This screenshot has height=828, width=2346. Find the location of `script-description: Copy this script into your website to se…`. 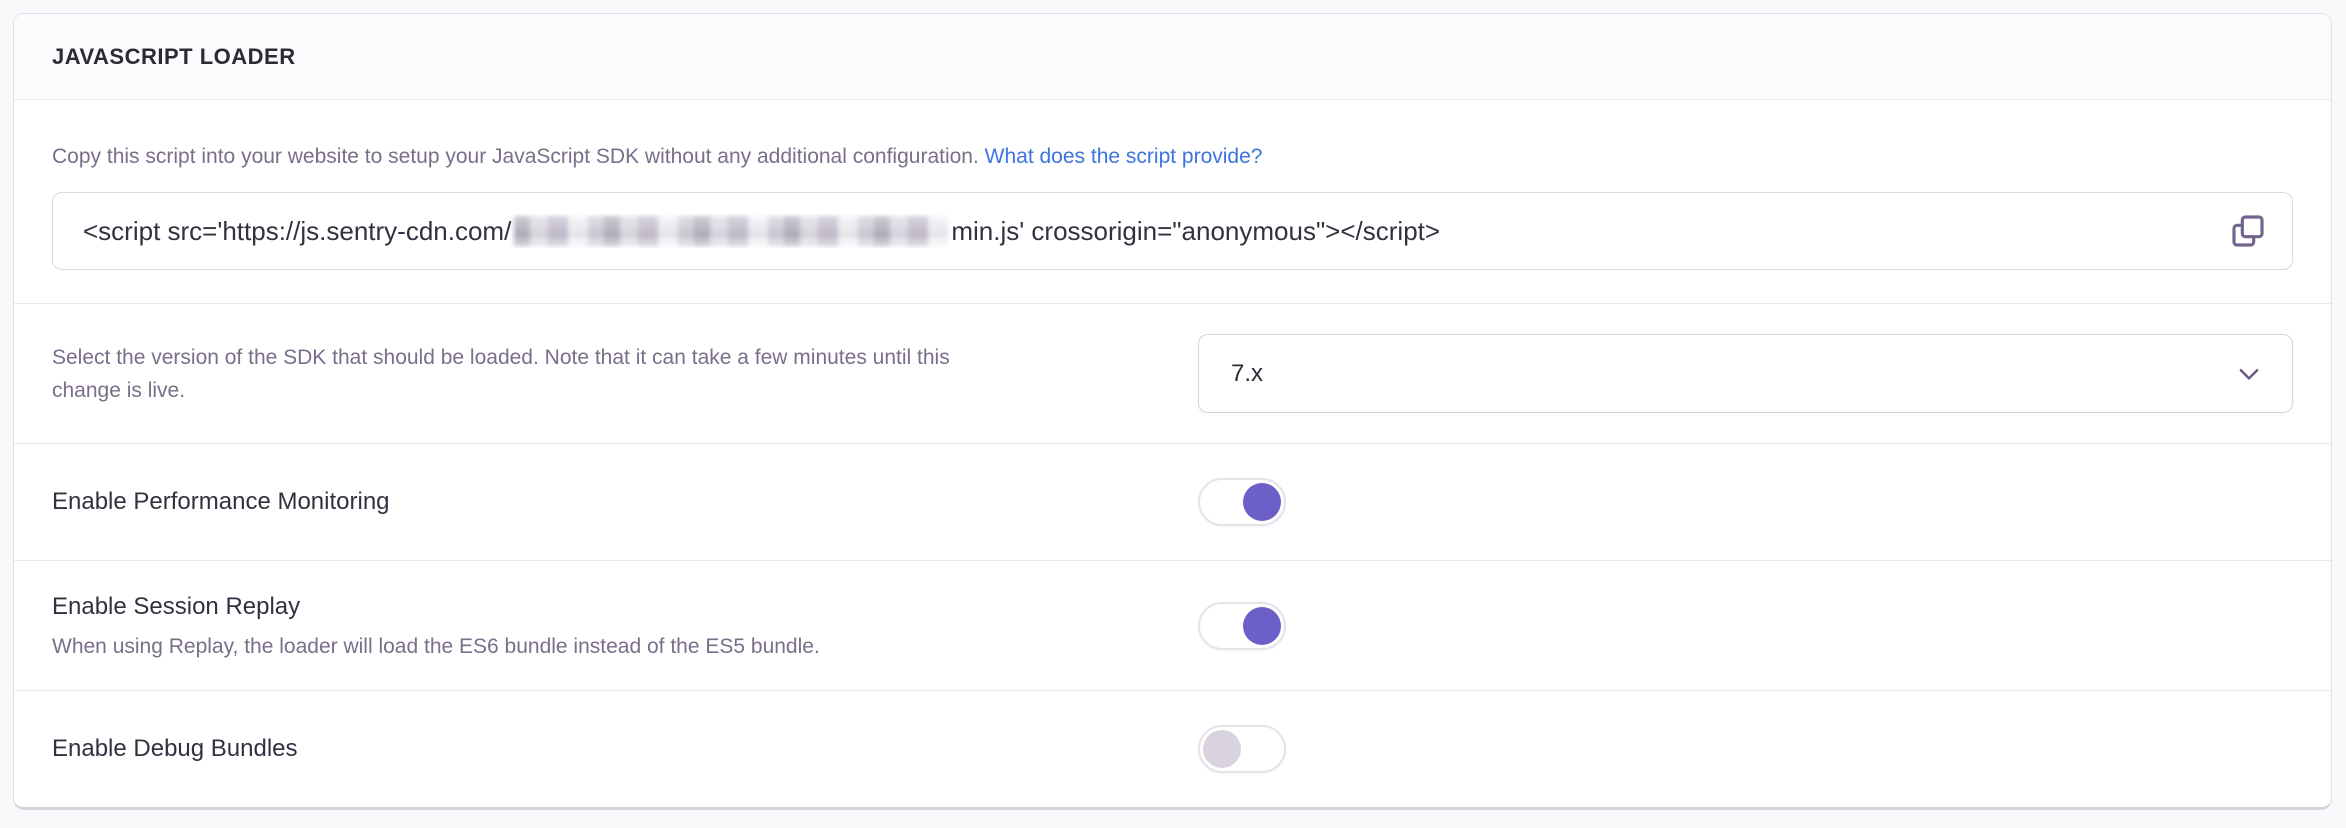

script-description: Copy this script into your website to se… is located at coordinates (515, 156).